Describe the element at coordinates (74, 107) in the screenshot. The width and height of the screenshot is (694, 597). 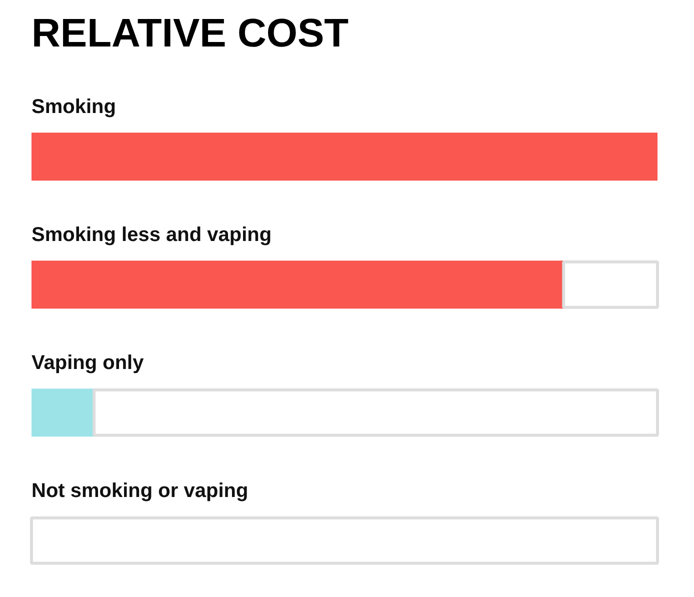
I see `y-tick-label: Smoking` at that location.